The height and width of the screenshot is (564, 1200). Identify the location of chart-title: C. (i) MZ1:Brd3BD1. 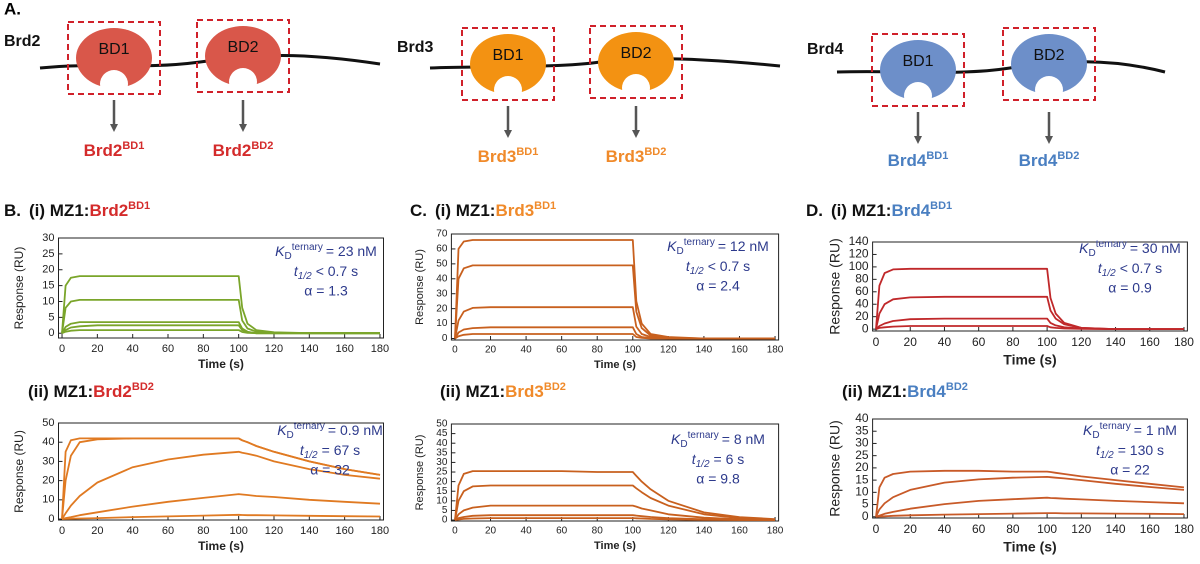
(483, 210).